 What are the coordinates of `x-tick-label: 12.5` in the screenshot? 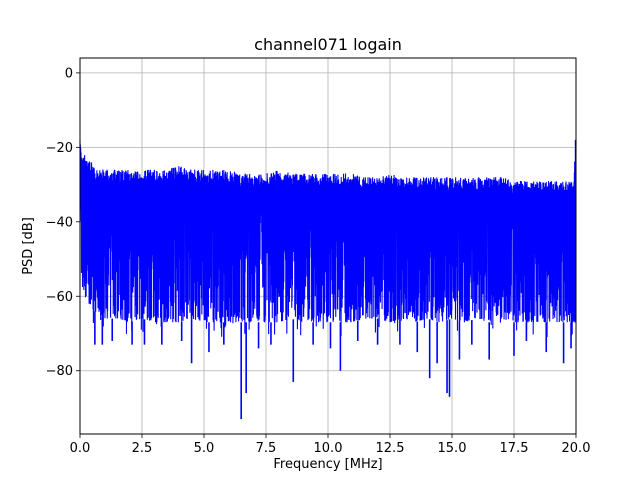 It's located at (390, 448).